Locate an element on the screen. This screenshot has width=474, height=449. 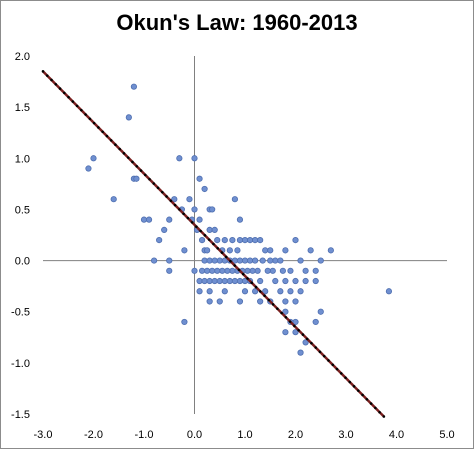
x-tick-label: 1.0 is located at coordinates (244, 435).